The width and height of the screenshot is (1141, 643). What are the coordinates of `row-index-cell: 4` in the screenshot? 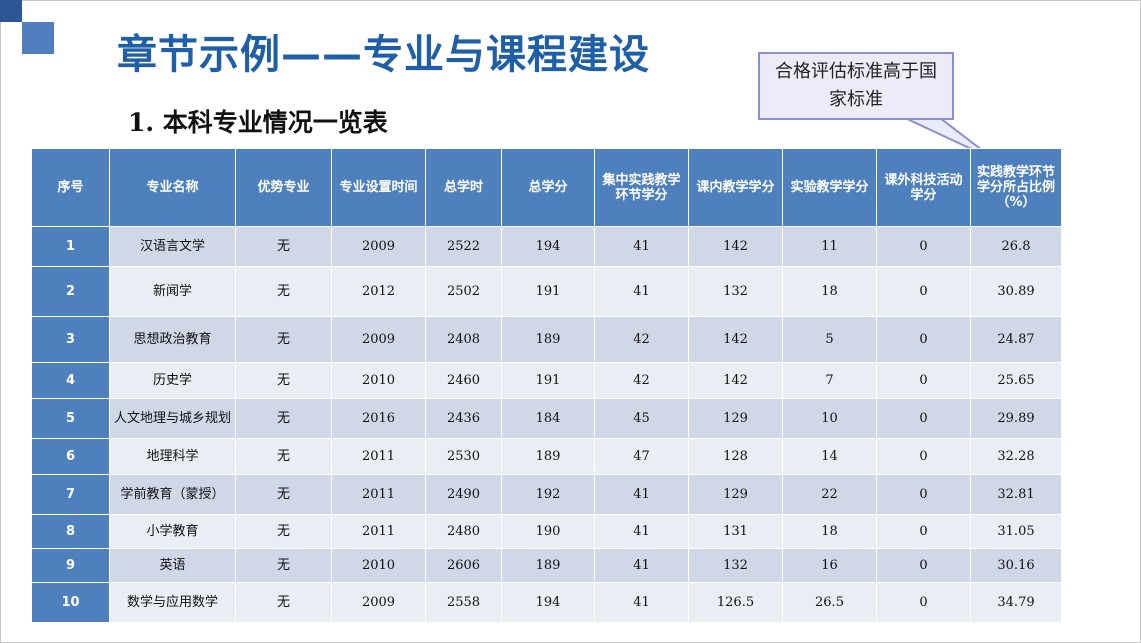 It's located at (70, 380).